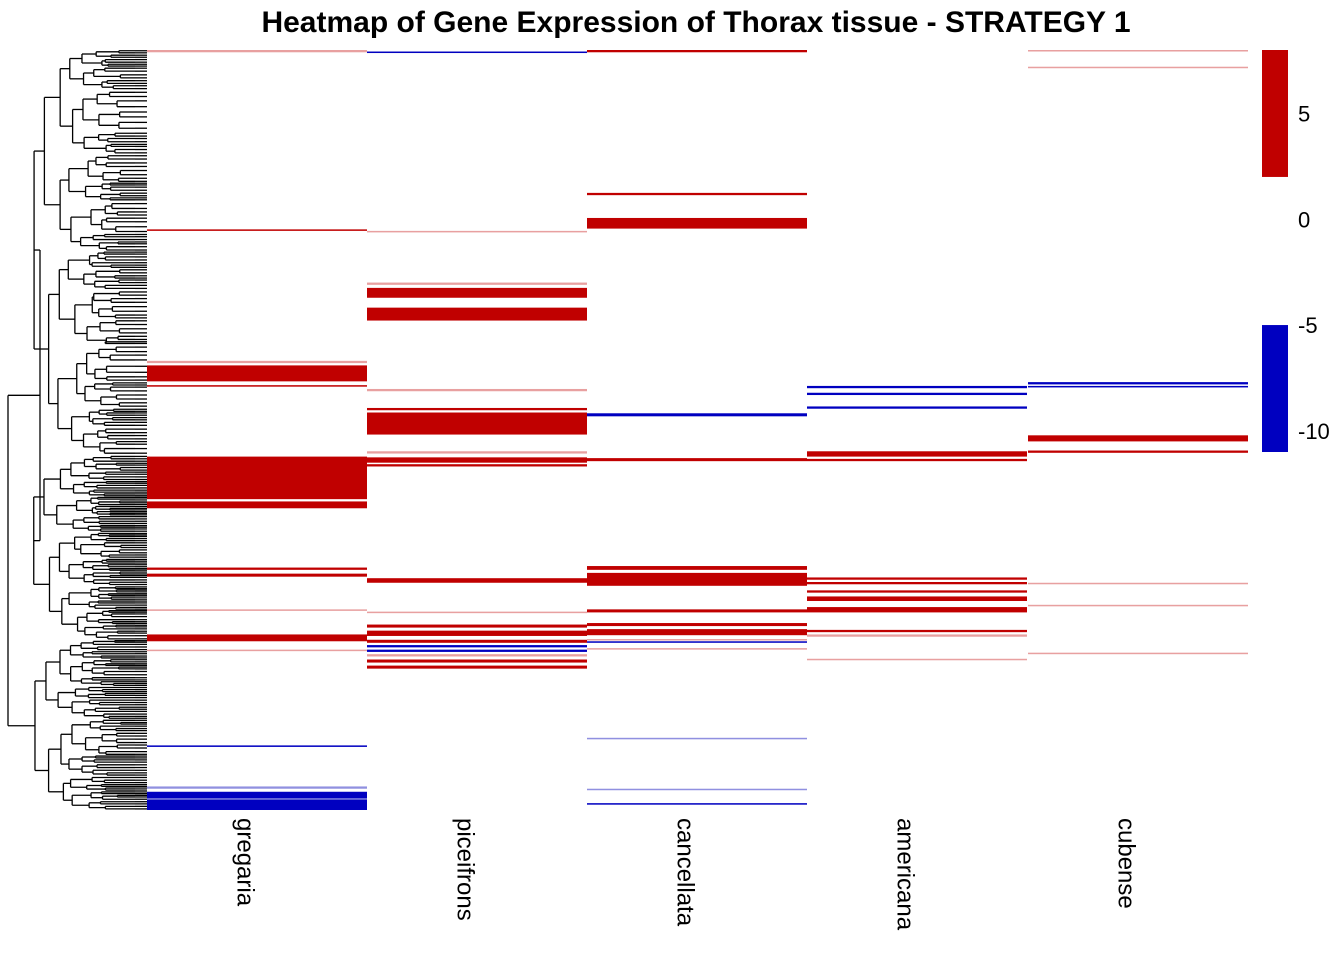  I want to click on column-label-cancellata: cancellata, so click(685, 872).